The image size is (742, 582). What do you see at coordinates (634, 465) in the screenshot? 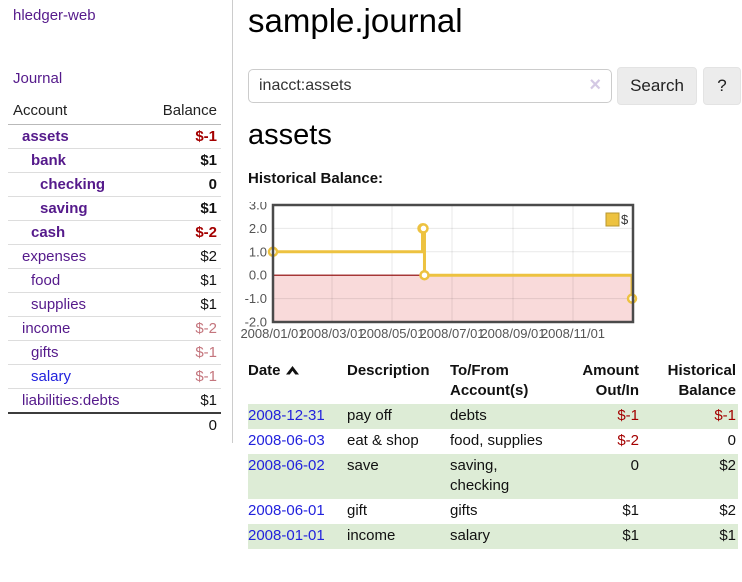
I see `transaction-amount: 0` at bounding box center [634, 465].